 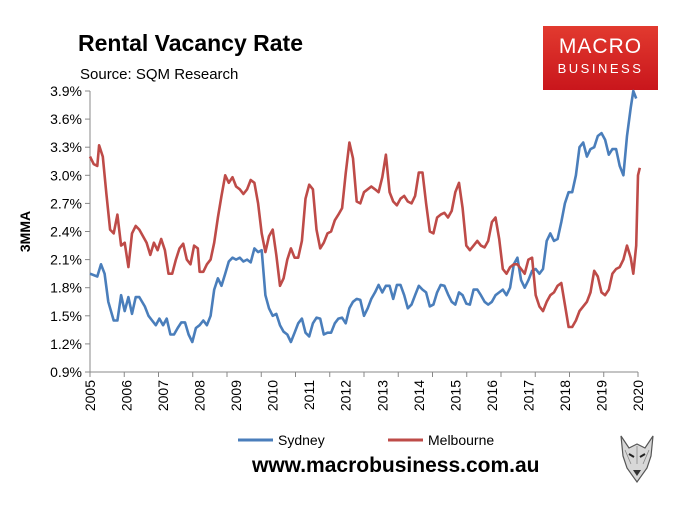 What do you see at coordinates (200, 395) in the screenshot?
I see `x-tick-label: 2008` at bounding box center [200, 395].